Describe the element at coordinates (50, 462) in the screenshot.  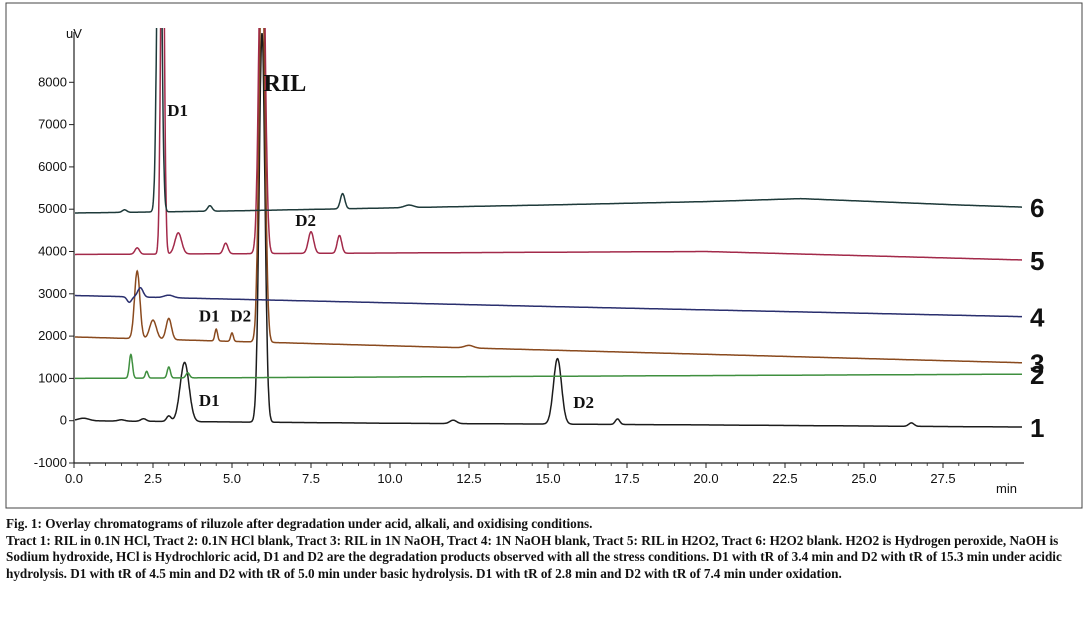
I see `y-tick-label: -1000` at that location.